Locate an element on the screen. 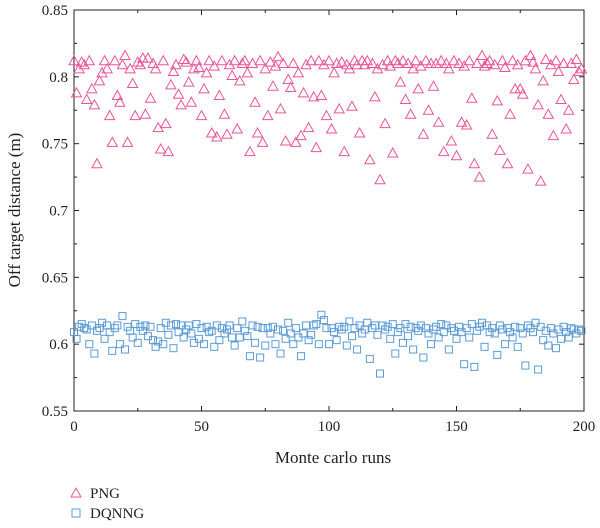 The image size is (600, 528). y-tick-label: 0.55 is located at coordinates (55, 412).